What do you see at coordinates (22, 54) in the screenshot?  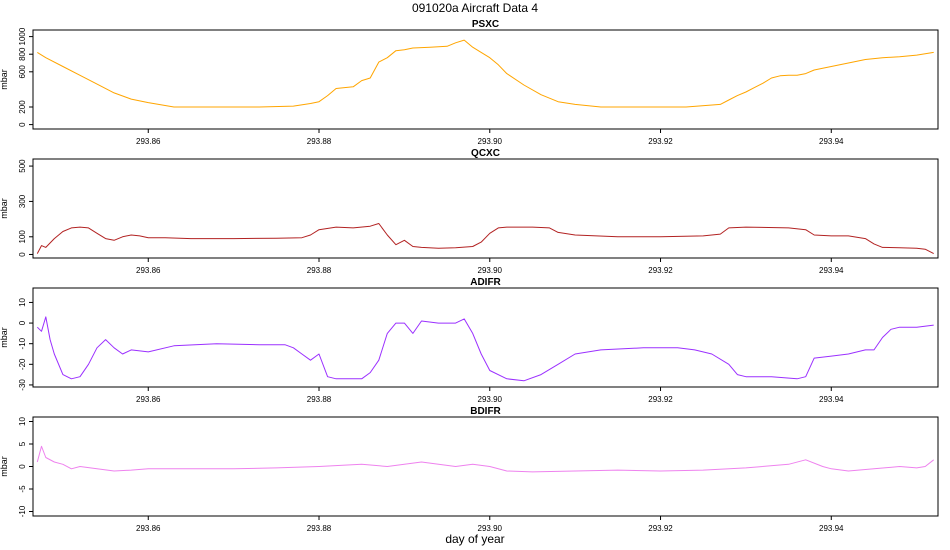 I see `y-tick-label: 800` at bounding box center [22, 54].